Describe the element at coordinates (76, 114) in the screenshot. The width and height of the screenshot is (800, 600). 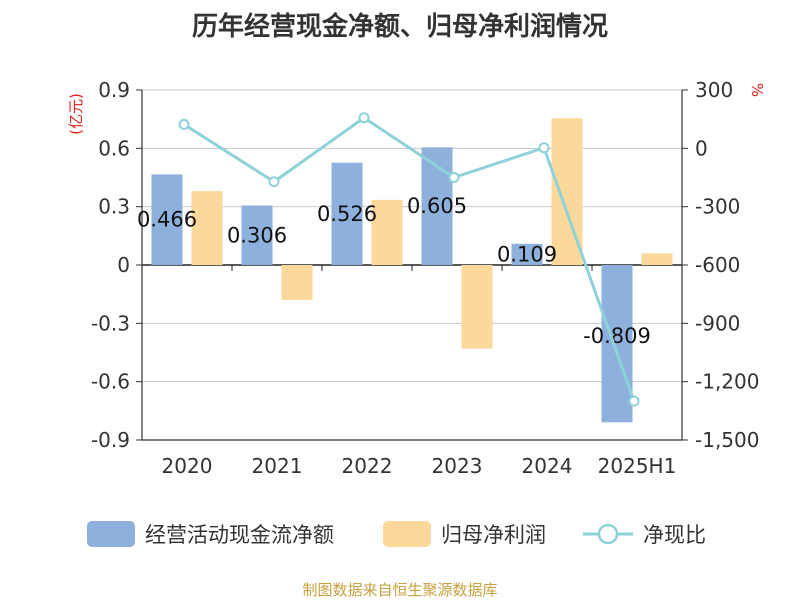
I see `left-axis-label: (亿元)` at that location.